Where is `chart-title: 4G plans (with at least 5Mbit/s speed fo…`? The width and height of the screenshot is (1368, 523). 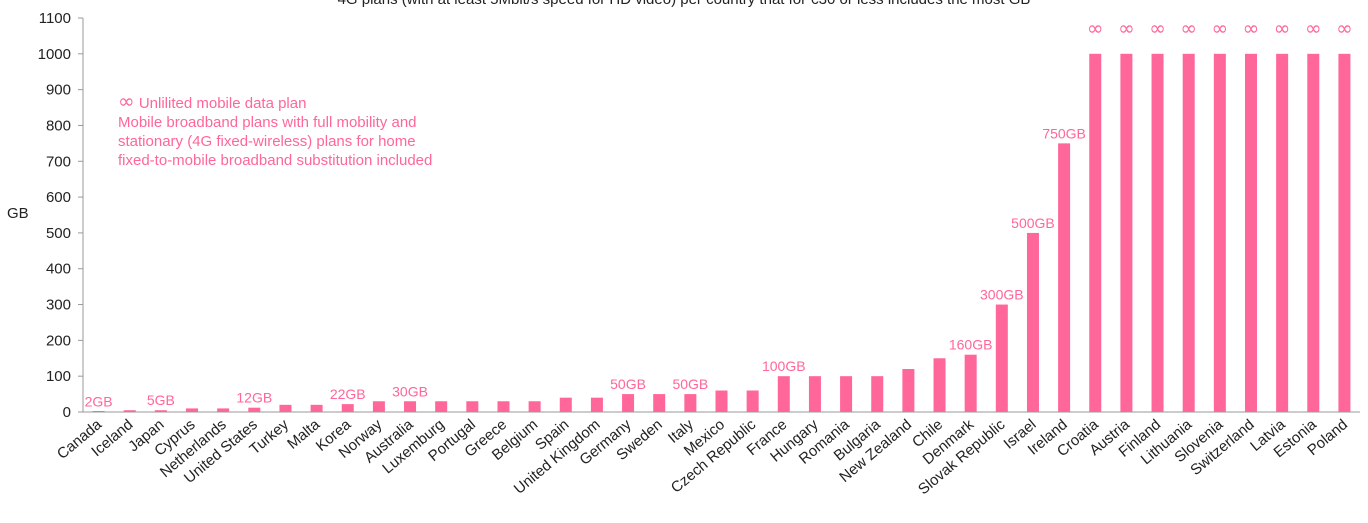 chart-title: 4G plans (with at least 5Mbit/s speed fo… is located at coordinates (684, 4).